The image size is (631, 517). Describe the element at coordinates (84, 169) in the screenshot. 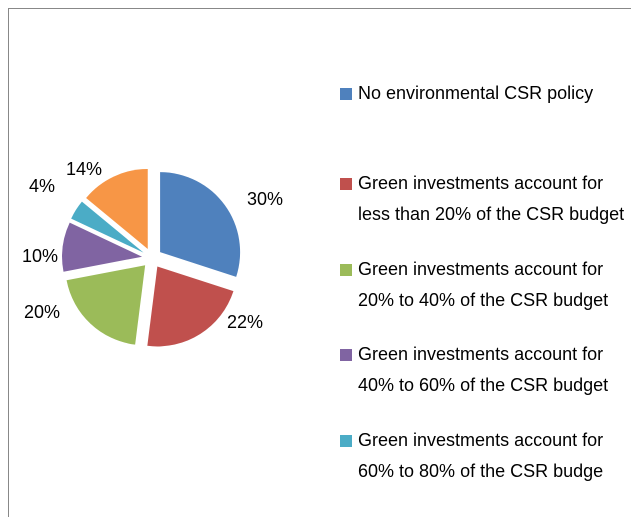

I see `data-label: 14%` at that location.